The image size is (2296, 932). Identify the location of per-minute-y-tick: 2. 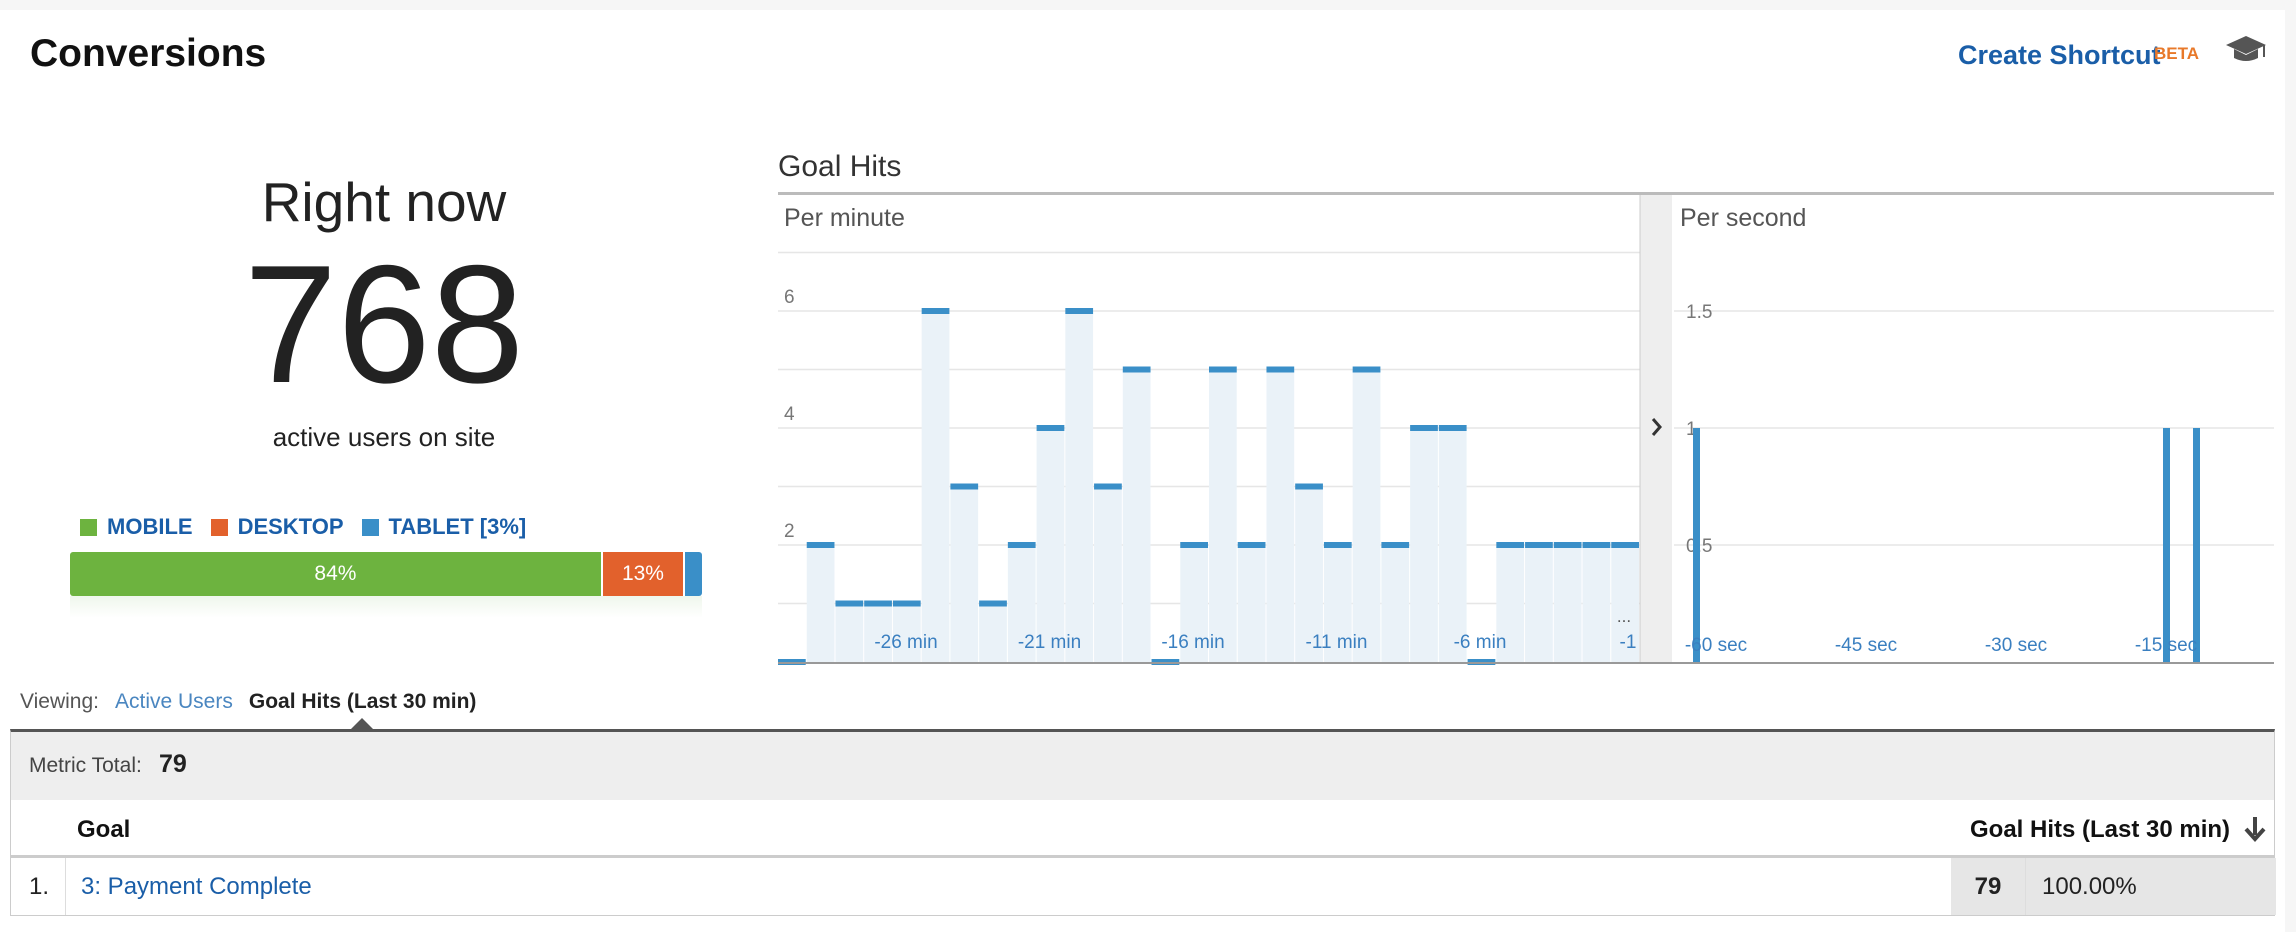
(789, 531).